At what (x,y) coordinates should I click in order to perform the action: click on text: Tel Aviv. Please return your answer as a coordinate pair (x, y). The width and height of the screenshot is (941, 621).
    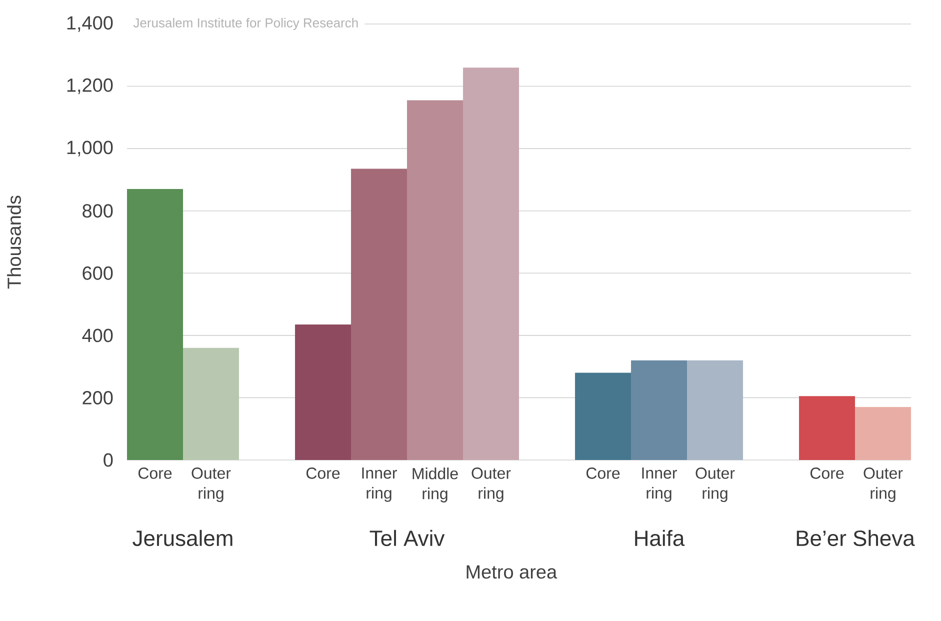
    Looking at the image, I should click on (407, 538).